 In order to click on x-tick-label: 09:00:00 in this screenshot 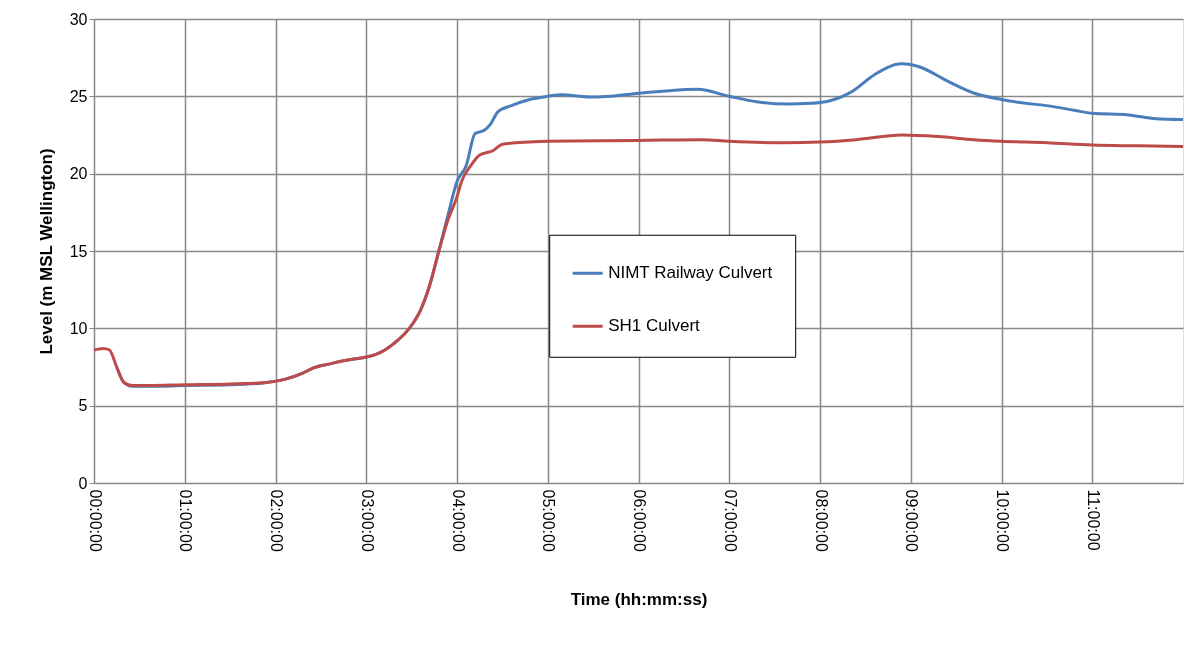, I will do `click(912, 520)`.